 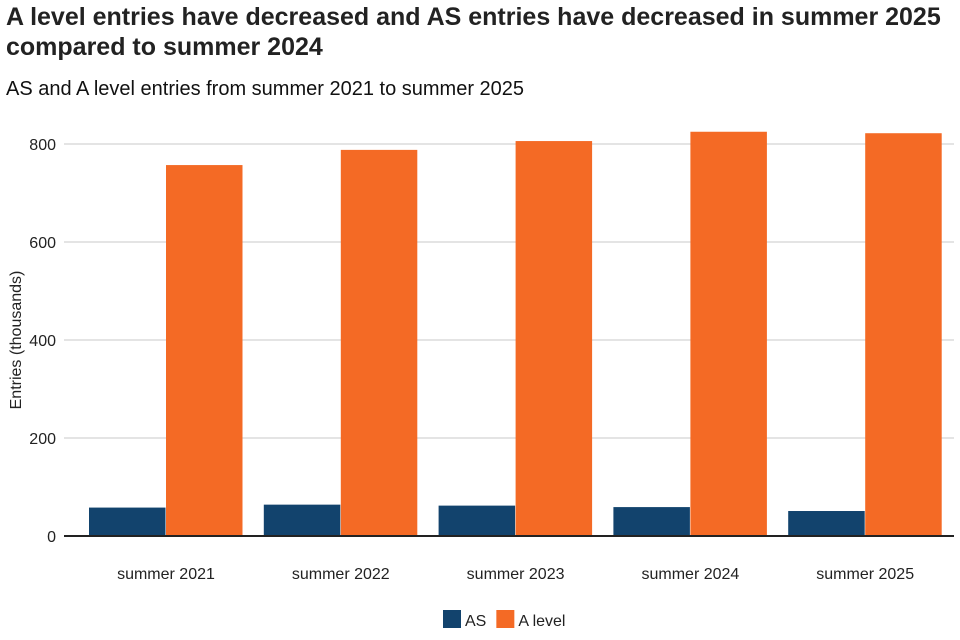 I want to click on legend: AS A level, so click(x=504, y=620).